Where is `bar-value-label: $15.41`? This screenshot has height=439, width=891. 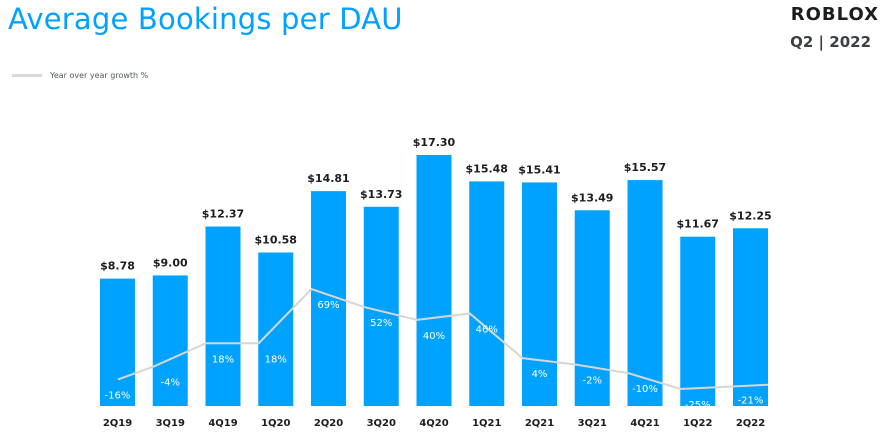 bar-value-label: $15.41 is located at coordinates (539, 169).